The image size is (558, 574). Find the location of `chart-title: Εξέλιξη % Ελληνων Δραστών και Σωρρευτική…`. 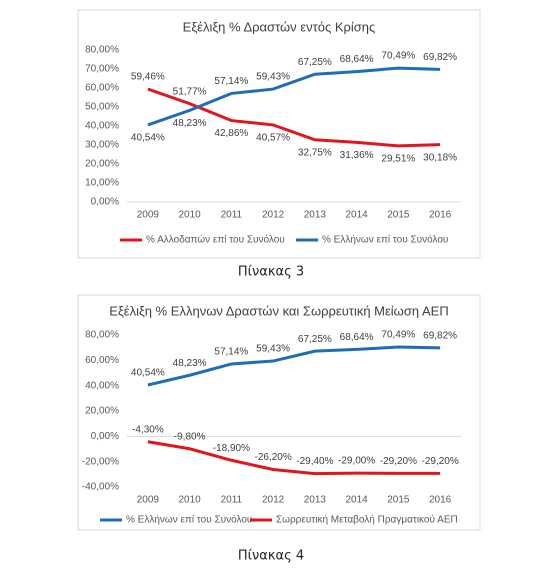

chart-title: Εξέλιξη % Ελληνων Δραστών και Σωρρευτική… is located at coordinates (278, 310).